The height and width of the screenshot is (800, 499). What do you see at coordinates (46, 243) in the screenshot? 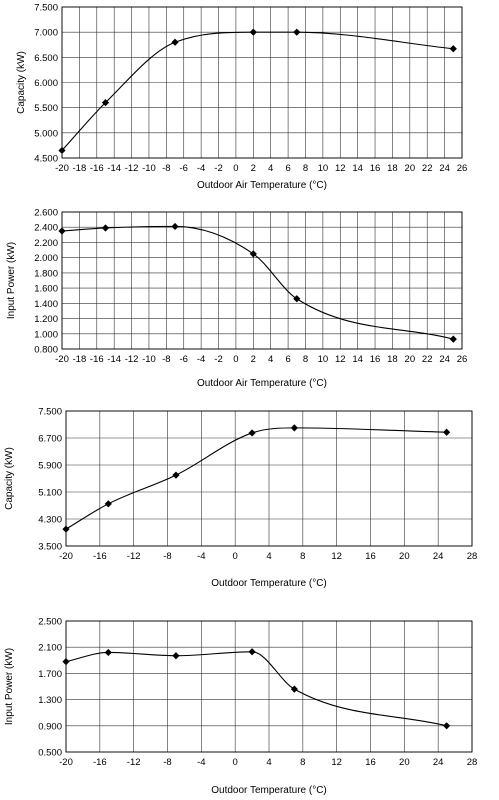
I see `y-tick-label: 2.200` at bounding box center [46, 243].